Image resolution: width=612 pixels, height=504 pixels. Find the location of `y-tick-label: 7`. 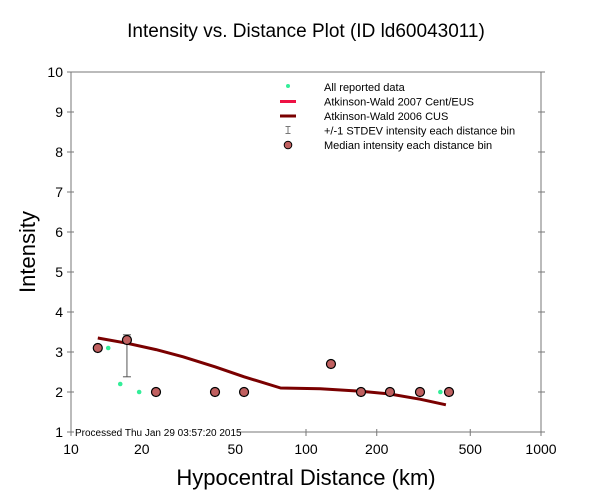

y-tick-label: 7 is located at coordinates (59, 192).